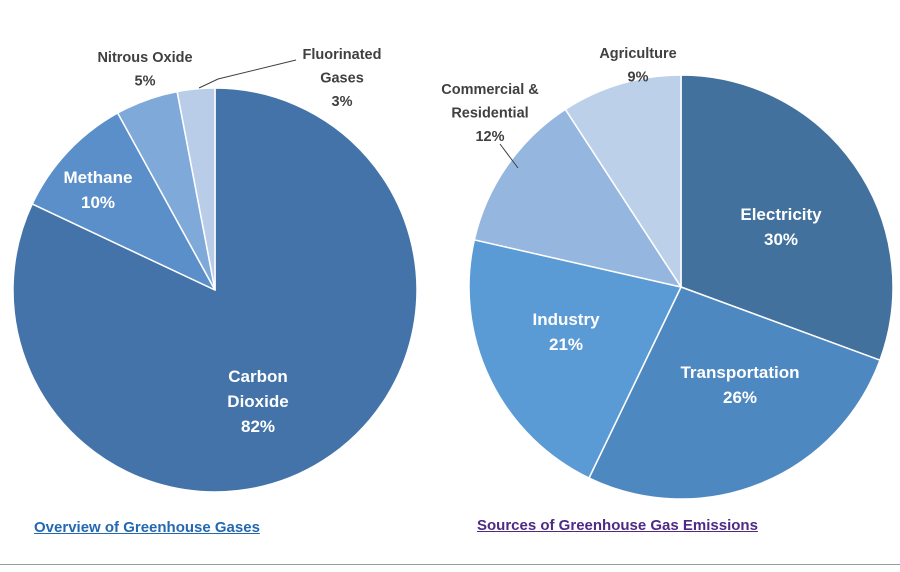 This screenshot has height=572, width=900. Describe the element at coordinates (781, 227) in the screenshot. I see `slice-label-electricity: Electricity 30%` at that location.